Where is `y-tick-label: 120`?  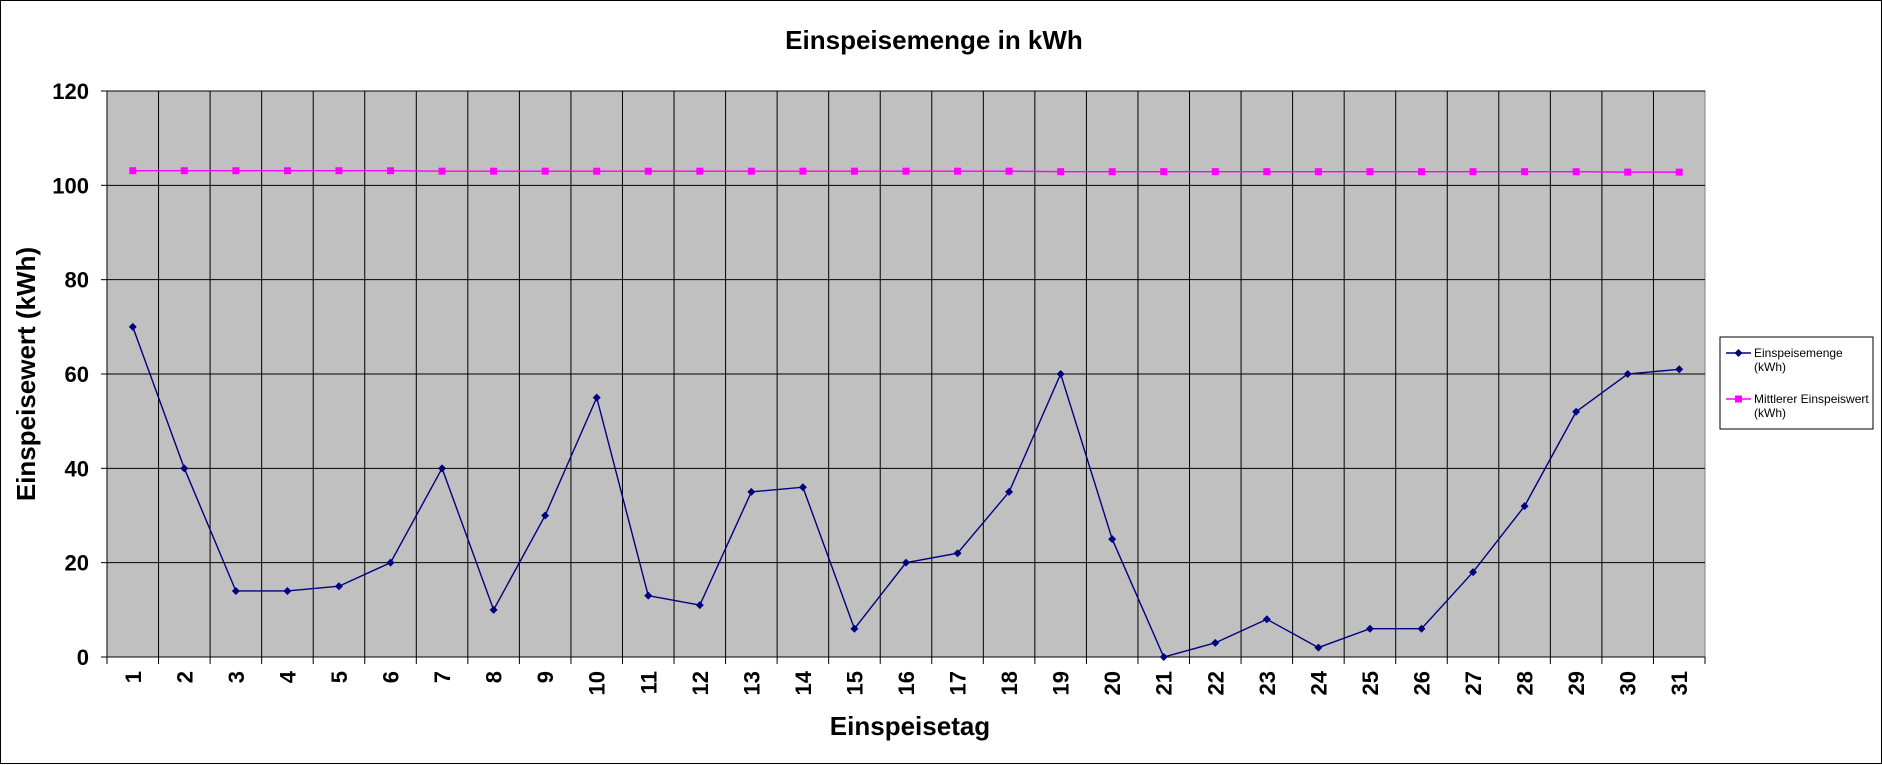 y-tick-label: 120 is located at coordinates (70, 91).